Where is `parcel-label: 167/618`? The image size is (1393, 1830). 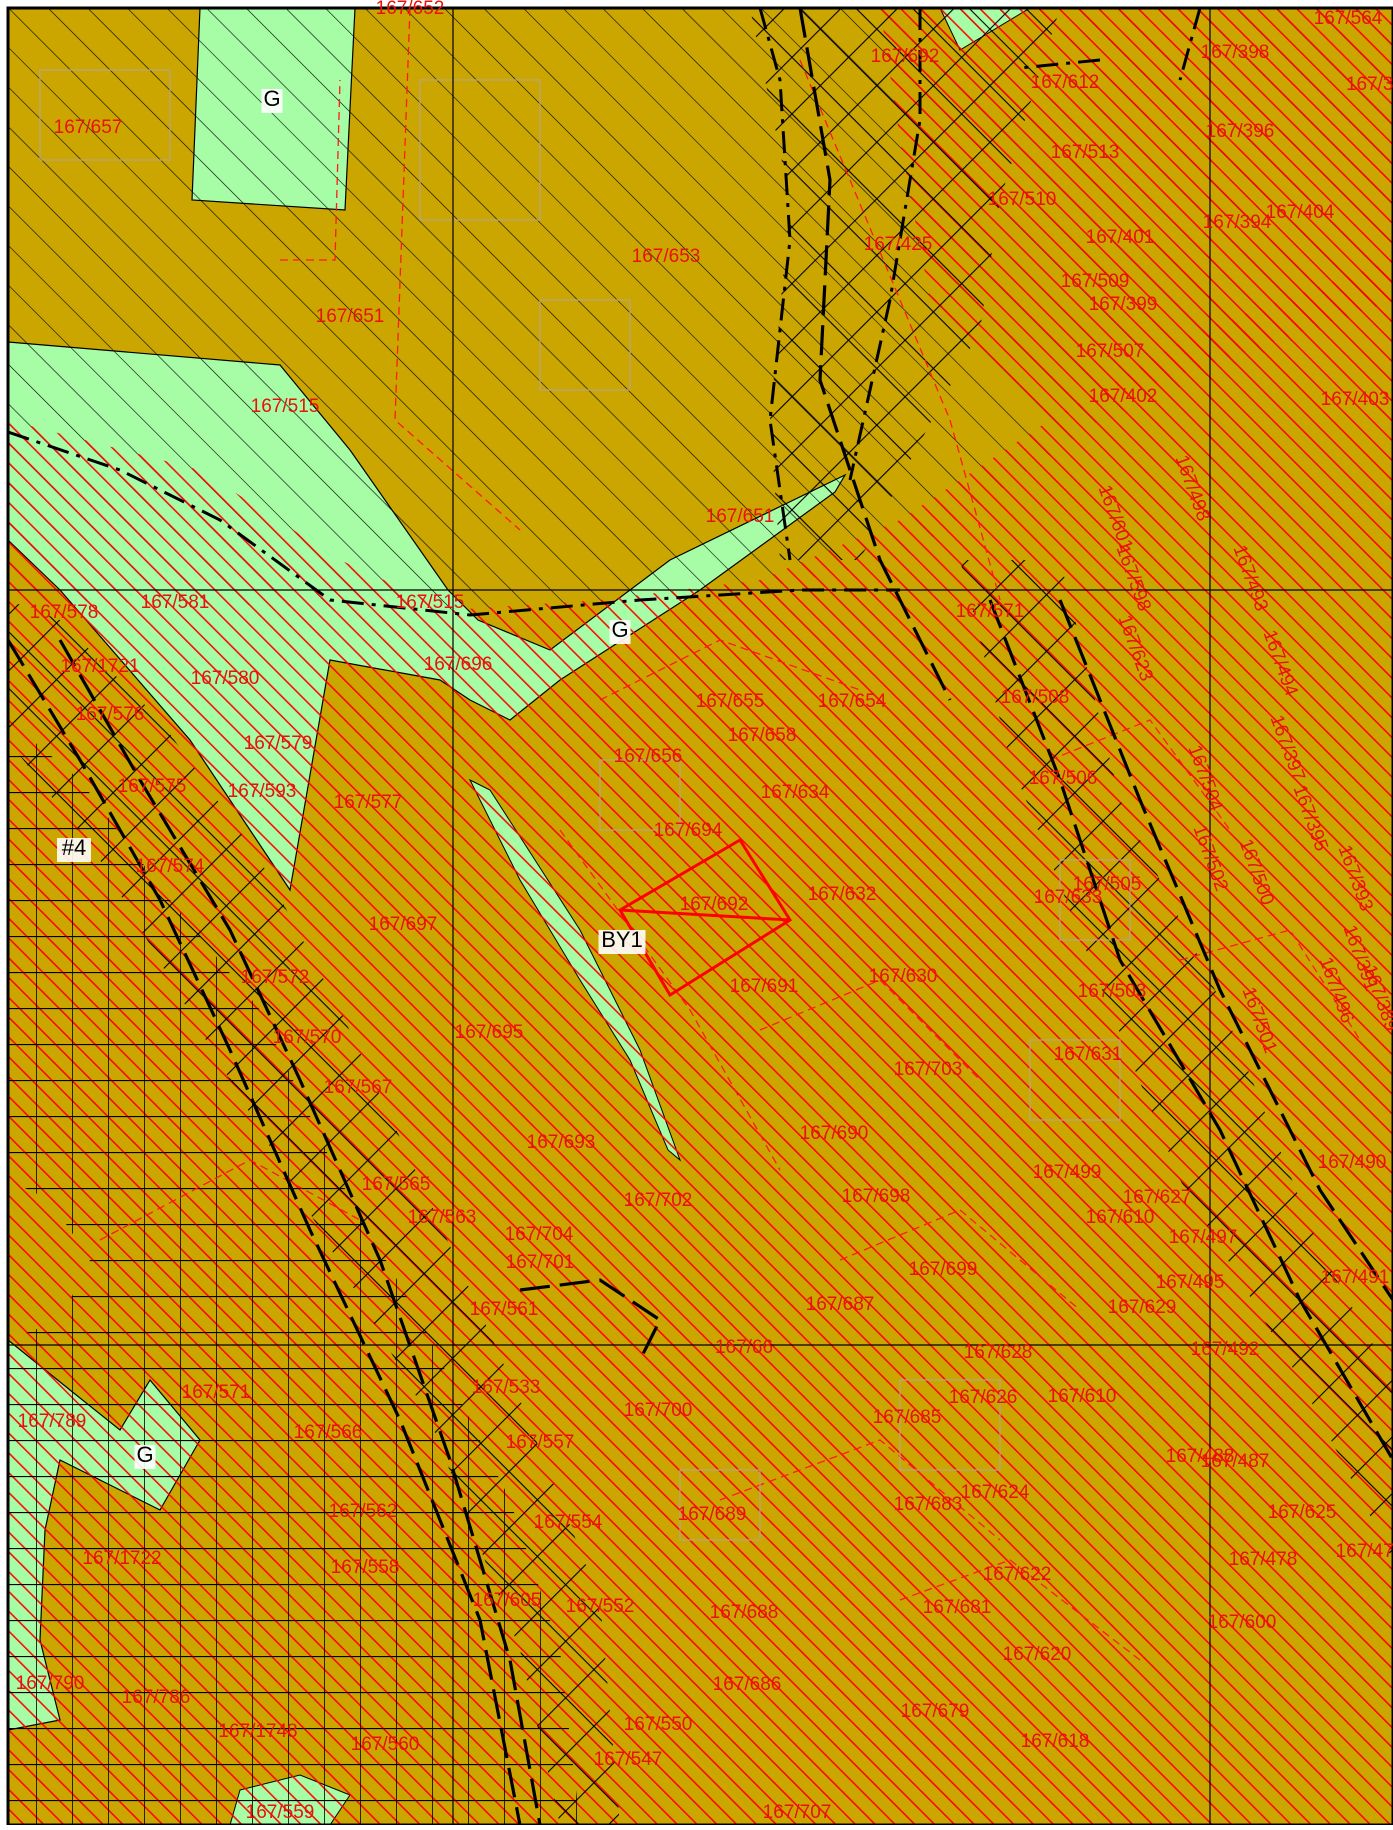 parcel-label: 167/618 is located at coordinates (1055, 1741).